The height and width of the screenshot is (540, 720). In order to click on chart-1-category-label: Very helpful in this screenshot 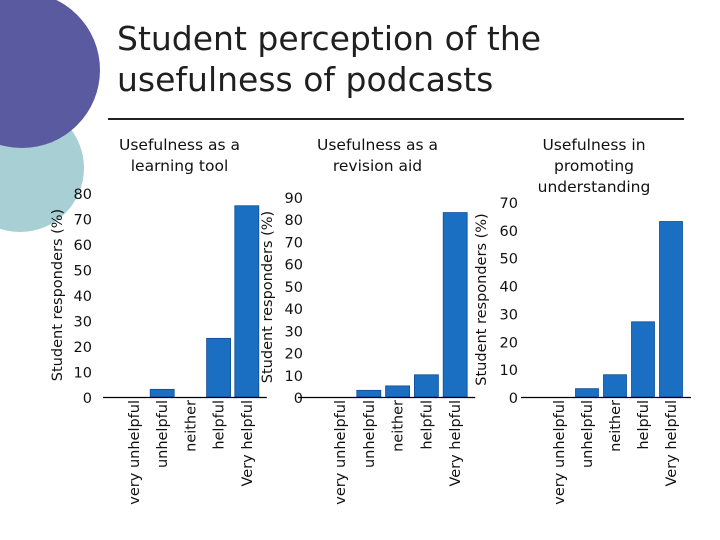, I will do `click(248, 443)`.